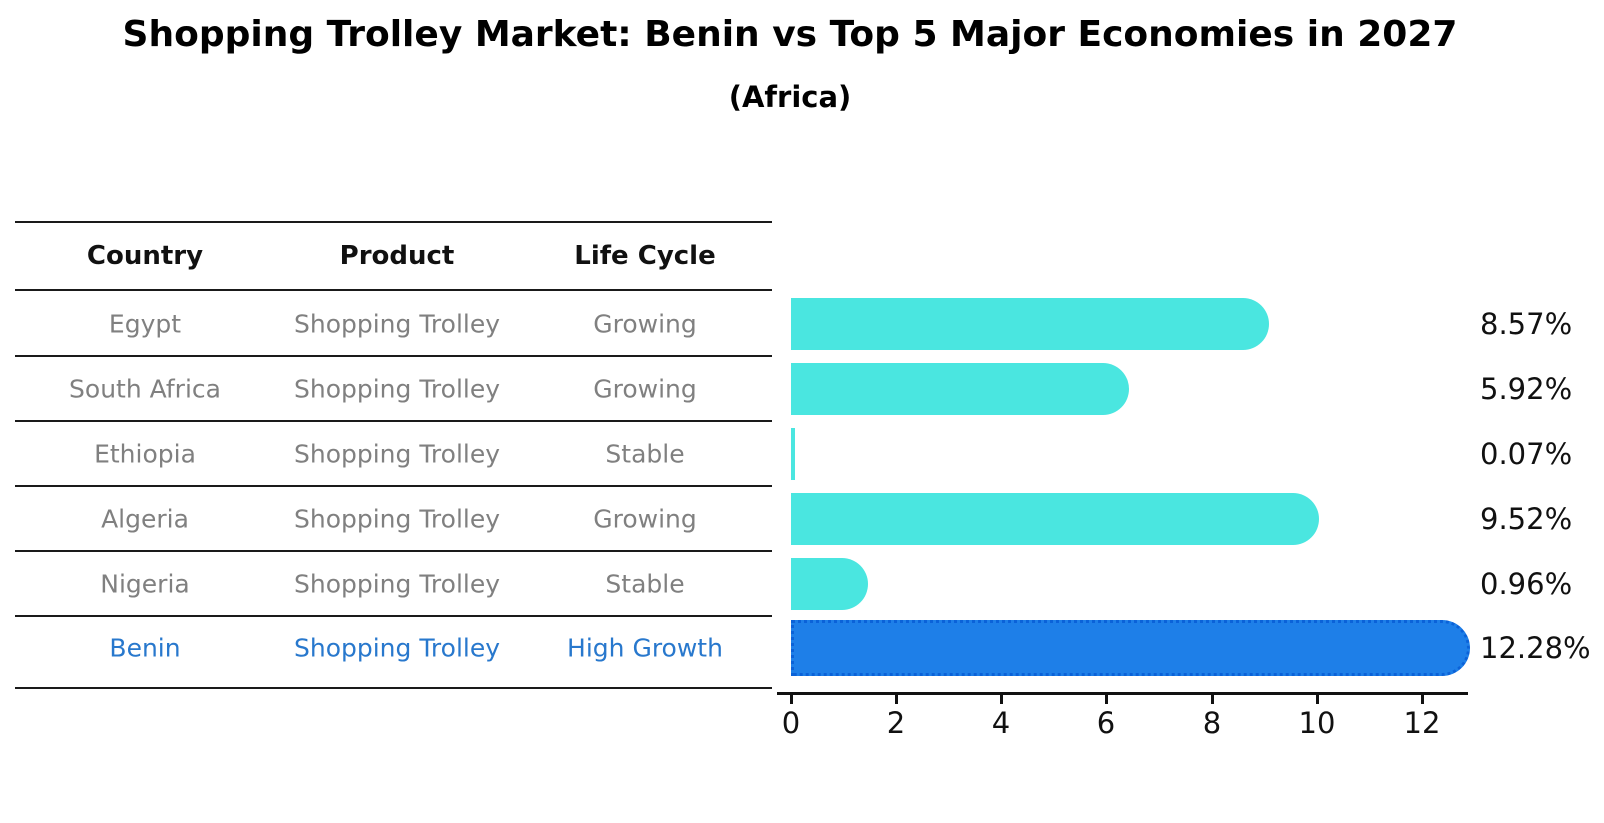 The image size is (1604, 823). What do you see at coordinates (145, 454) in the screenshot?
I see `table-cell-country: Ethiopia` at bounding box center [145, 454].